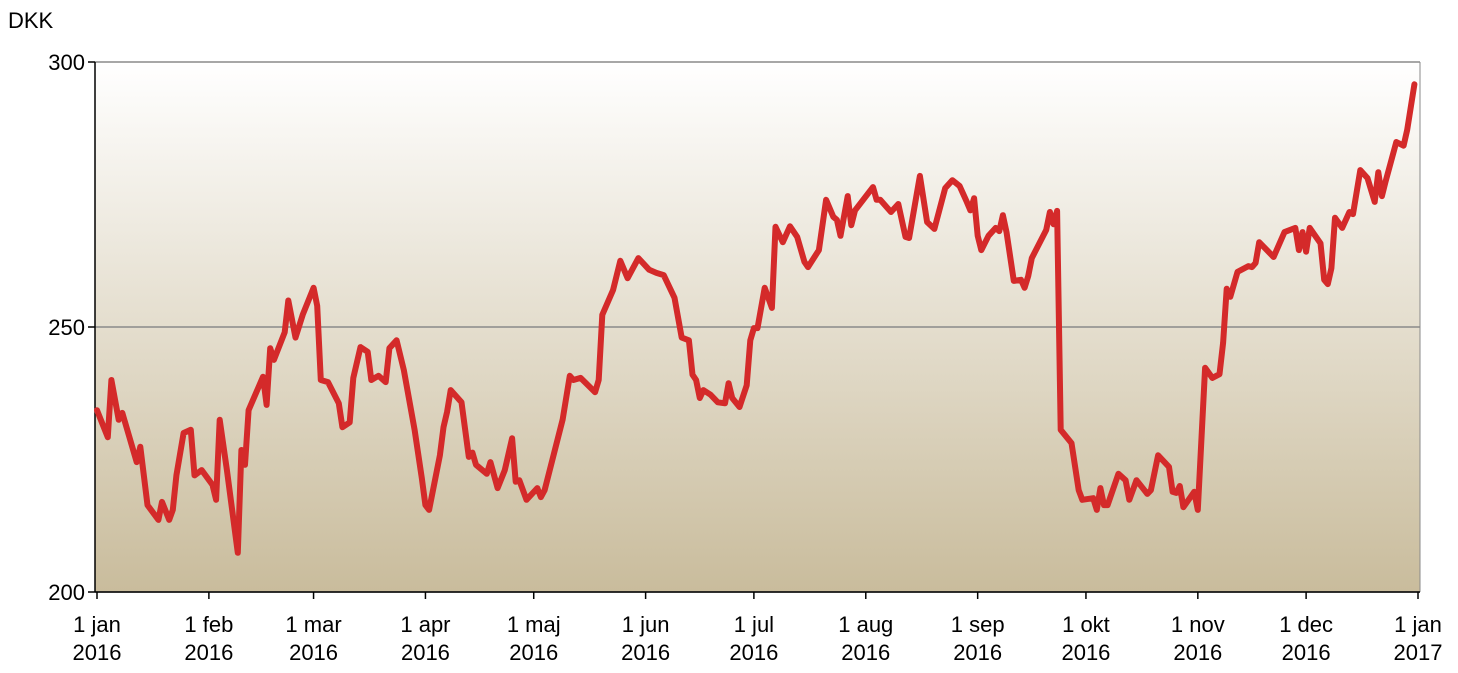 Image resolution: width=1458 pixels, height=673 pixels. Describe the element at coordinates (31, 20) in the screenshot. I see `y-axis-label: DKK` at that location.